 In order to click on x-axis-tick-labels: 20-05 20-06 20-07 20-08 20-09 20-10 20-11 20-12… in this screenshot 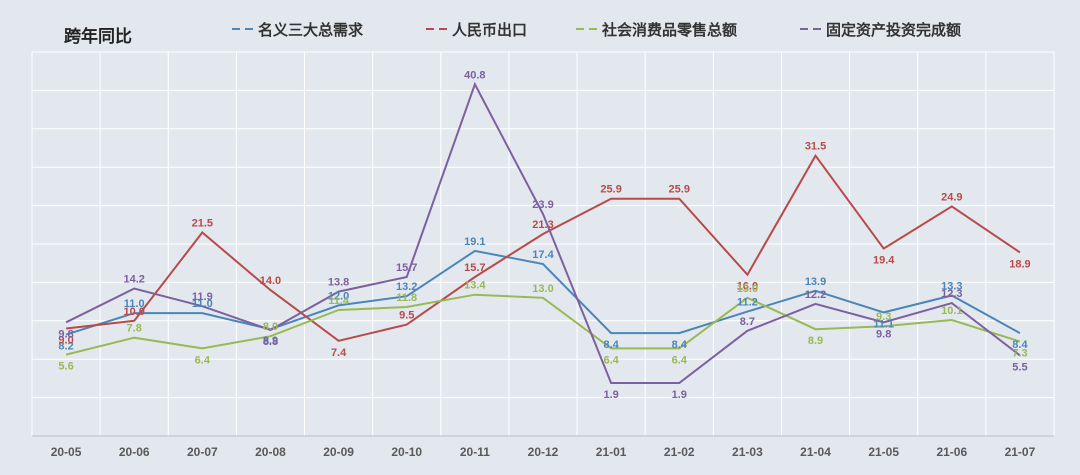, I will do `click(543, 452)`.